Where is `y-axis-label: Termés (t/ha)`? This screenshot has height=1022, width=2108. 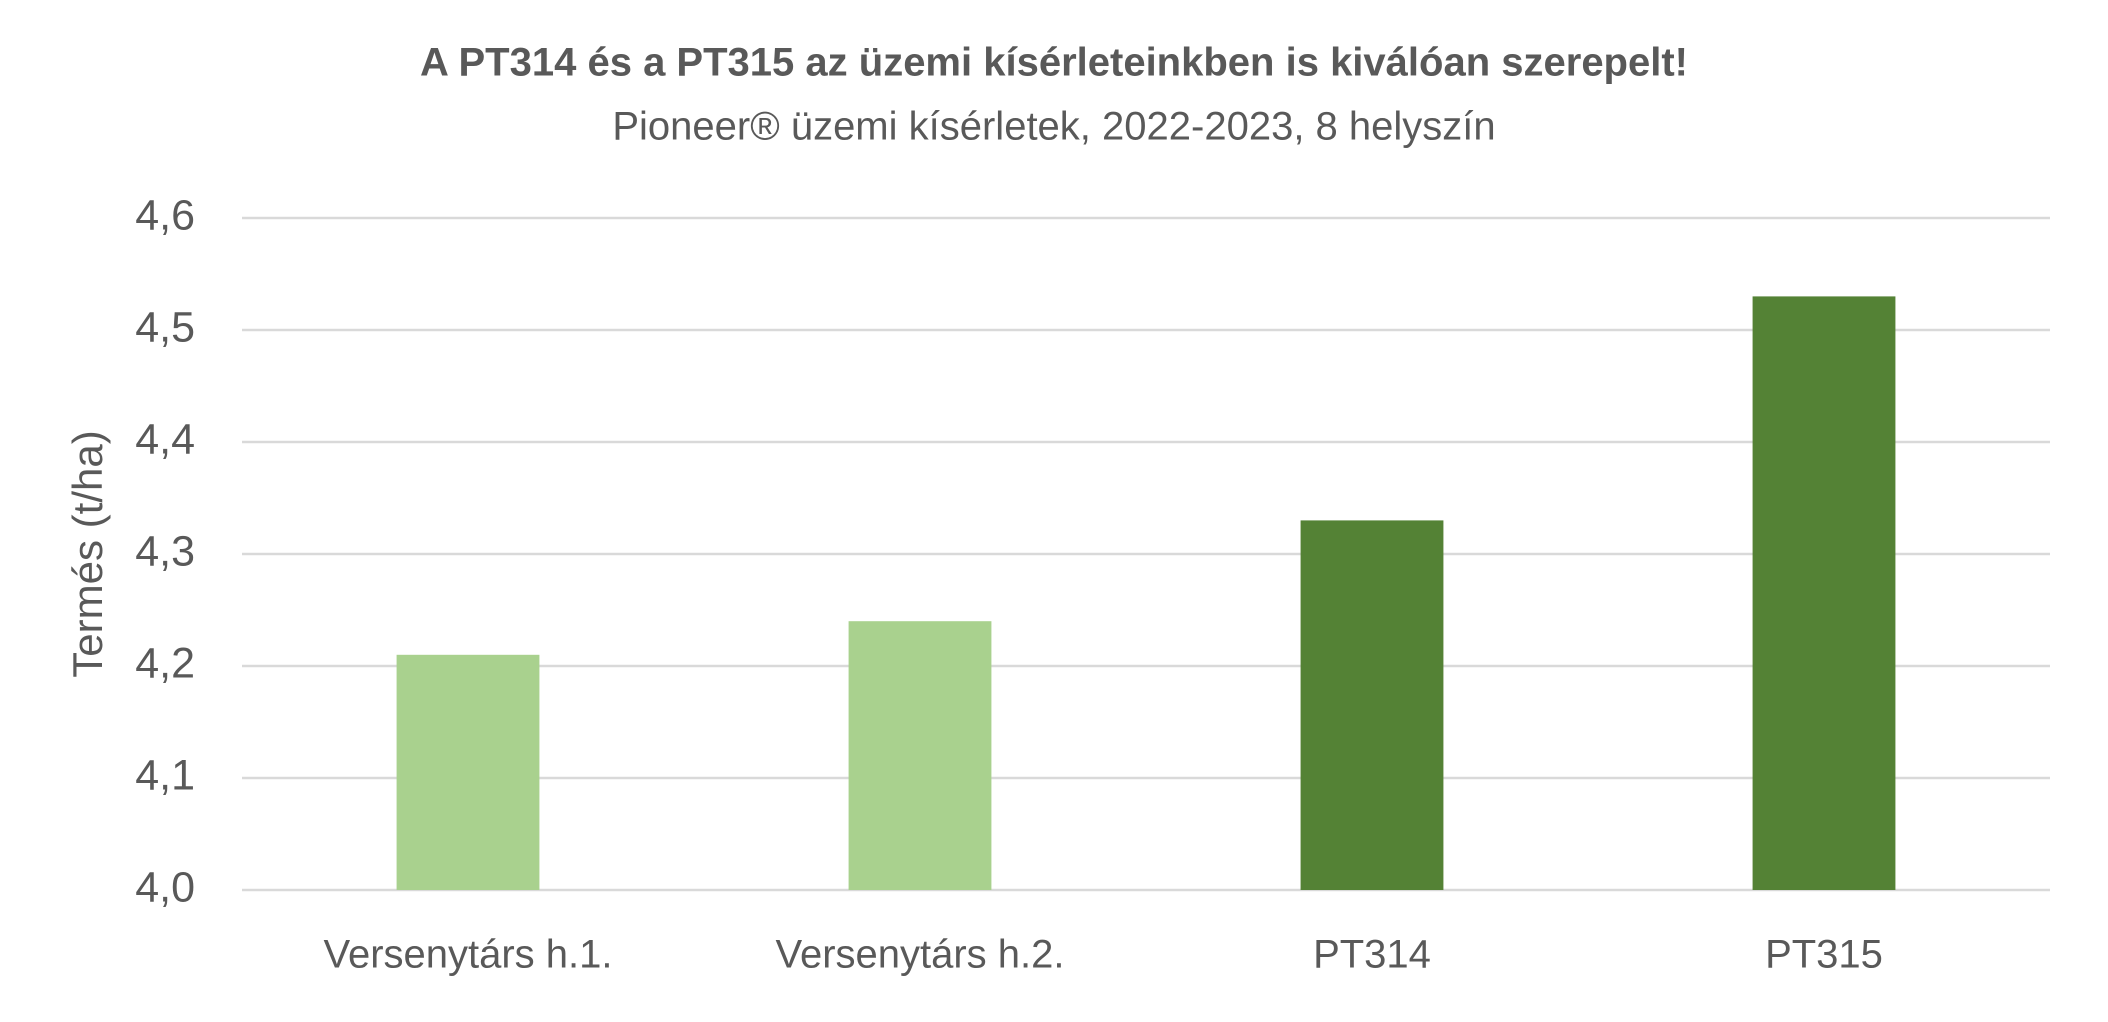
y-axis-label: Termés (t/ha) is located at coordinates (87, 553).